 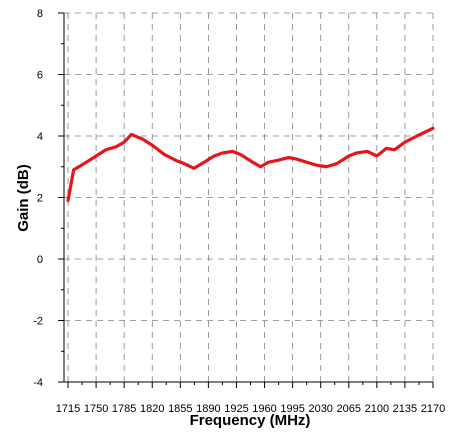 I want to click on y-tick-label: -2, so click(x=38, y=322).